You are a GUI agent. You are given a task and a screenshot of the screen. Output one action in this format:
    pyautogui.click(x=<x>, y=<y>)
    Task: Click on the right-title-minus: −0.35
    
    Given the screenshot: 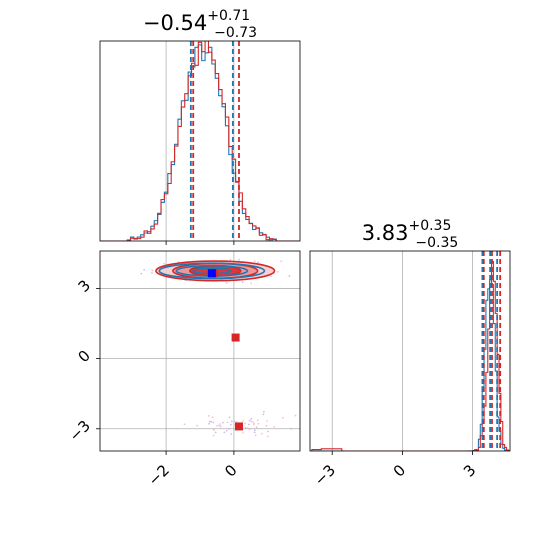 What is the action you would take?
    pyautogui.click(x=436, y=243)
    